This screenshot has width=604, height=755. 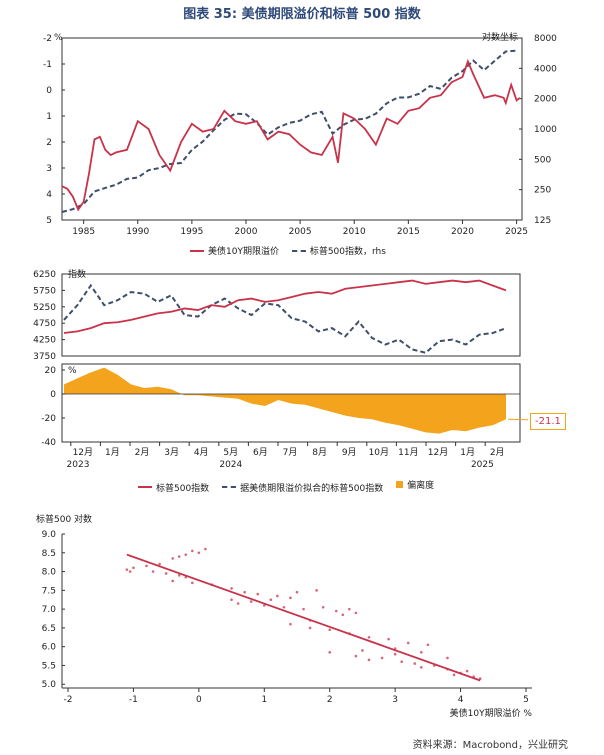 I want to click on chart1-left-unit: %, so click(x=58, y=38).